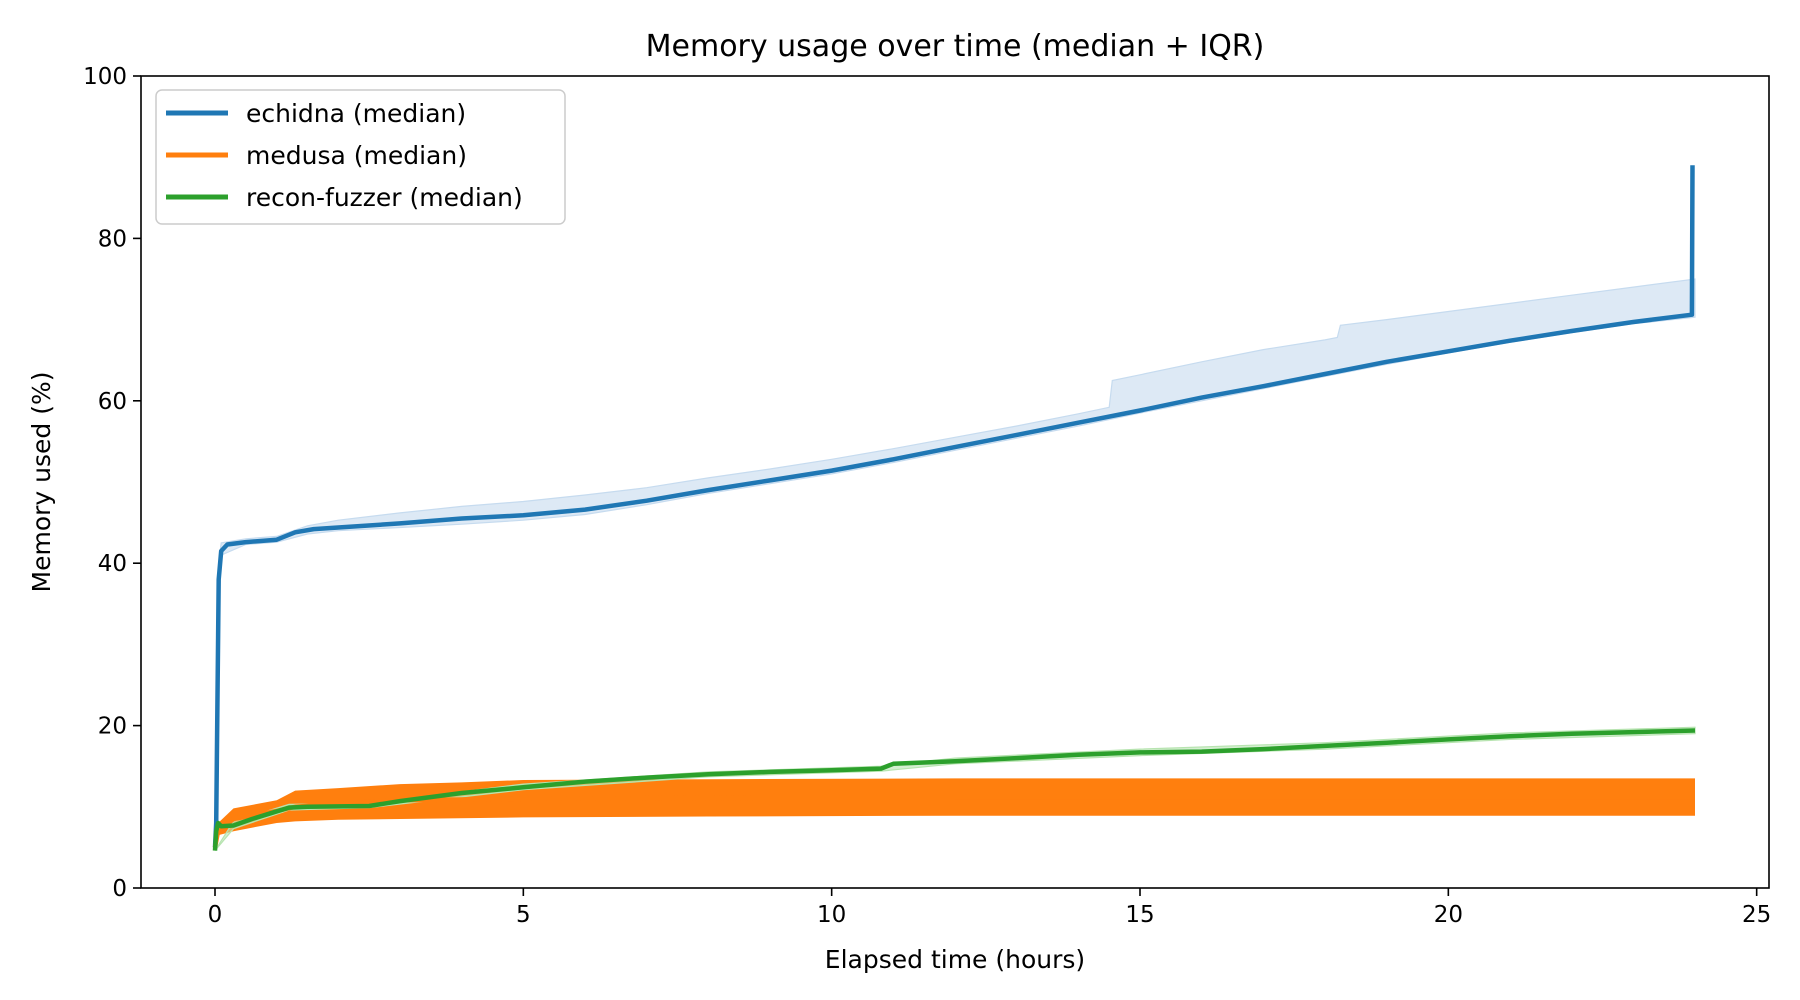  I want to click on x-tick-label-10: 10, so click(831, 915).